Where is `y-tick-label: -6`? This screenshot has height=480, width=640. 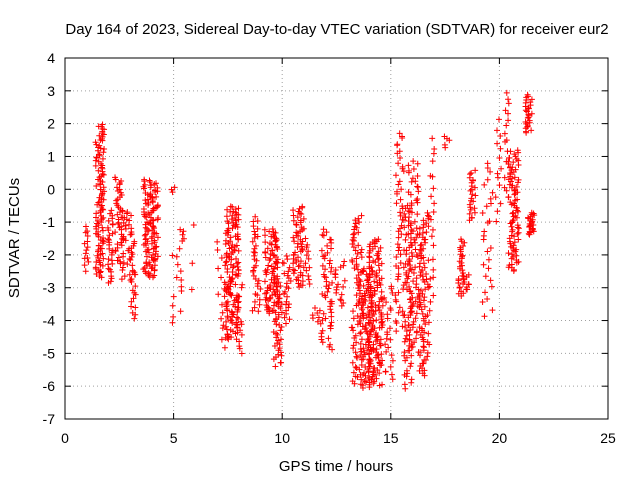
y-tick-label: -6 is located at coordinates (49, 386).